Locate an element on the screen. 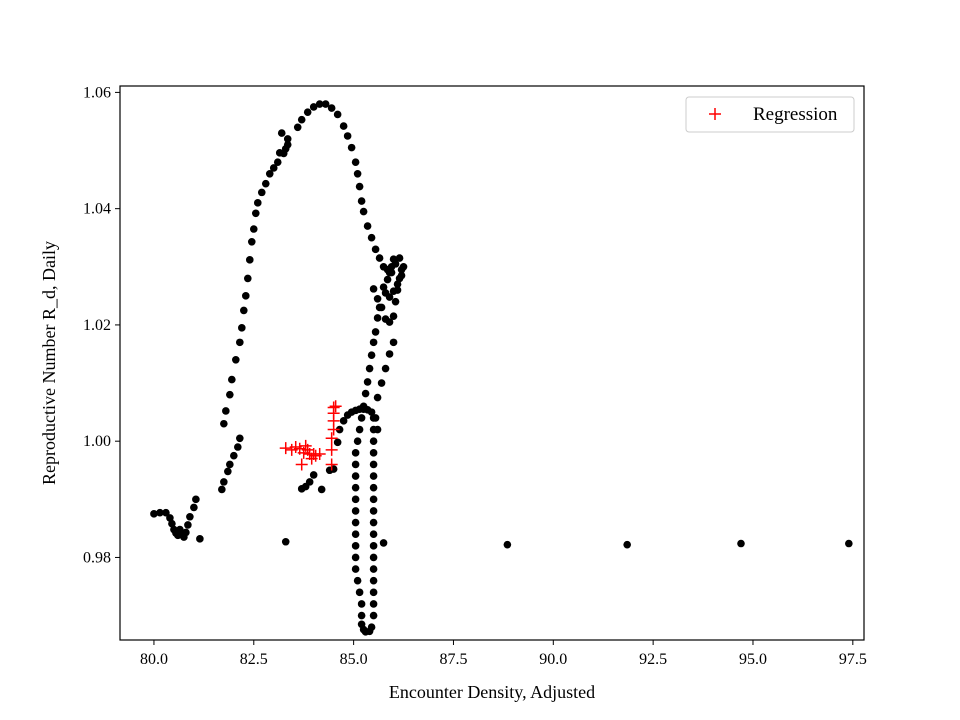  legend-marker-regression is located at coordinates (715, 114).